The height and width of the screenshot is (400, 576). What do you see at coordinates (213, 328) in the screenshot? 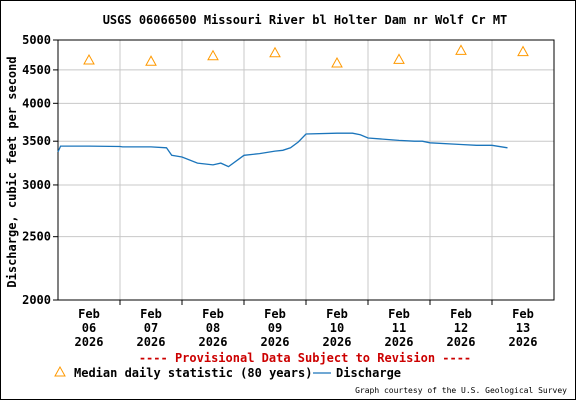
I see `x-tick-label-day: 08` at bounding box center [213, 328].